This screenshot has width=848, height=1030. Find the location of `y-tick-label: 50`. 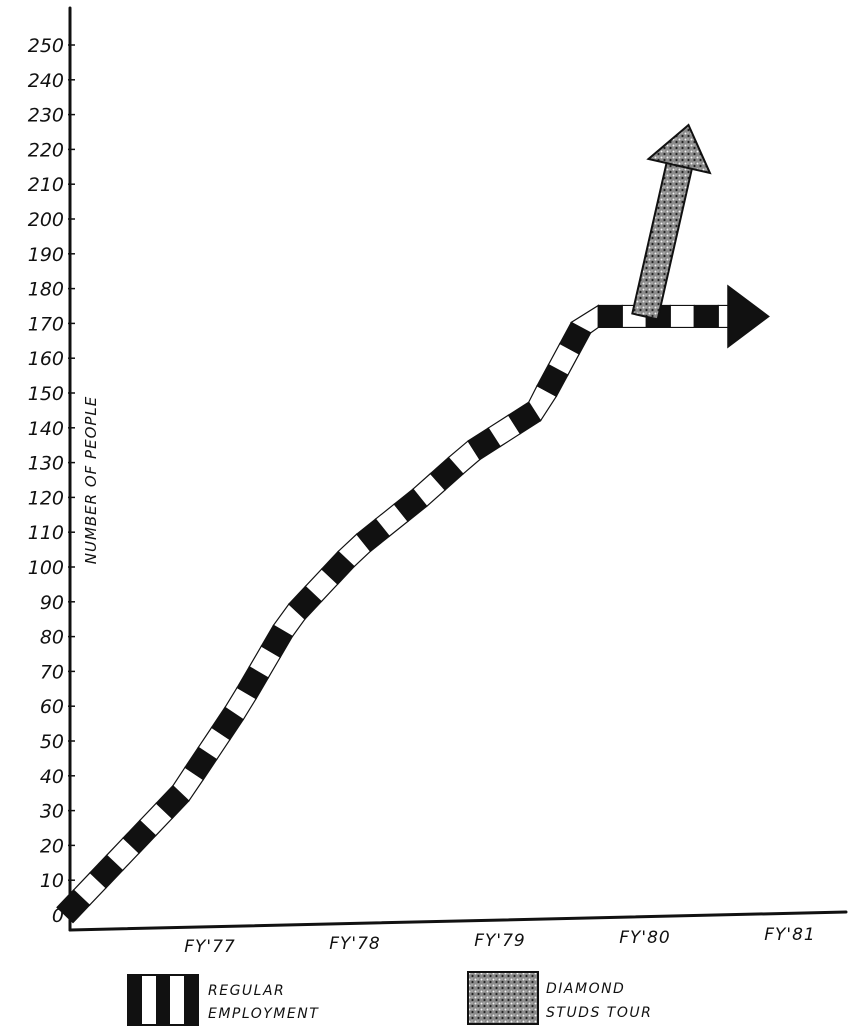

y-tick-label: 50 is located at coordinates (52, 742).